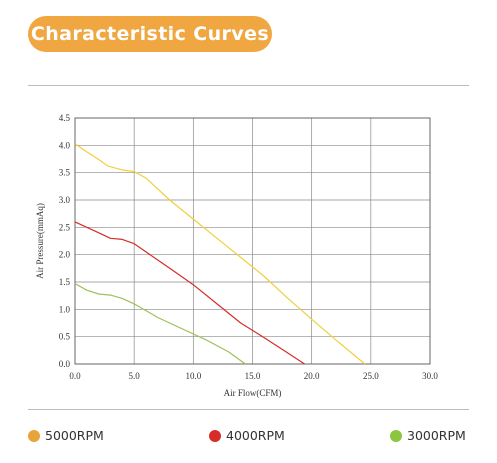 This screenshot has height=463, width=497. Describe the element at coordinates (193, 376) in the screenshot. I see `x-tick-label: 10.0` at that location.